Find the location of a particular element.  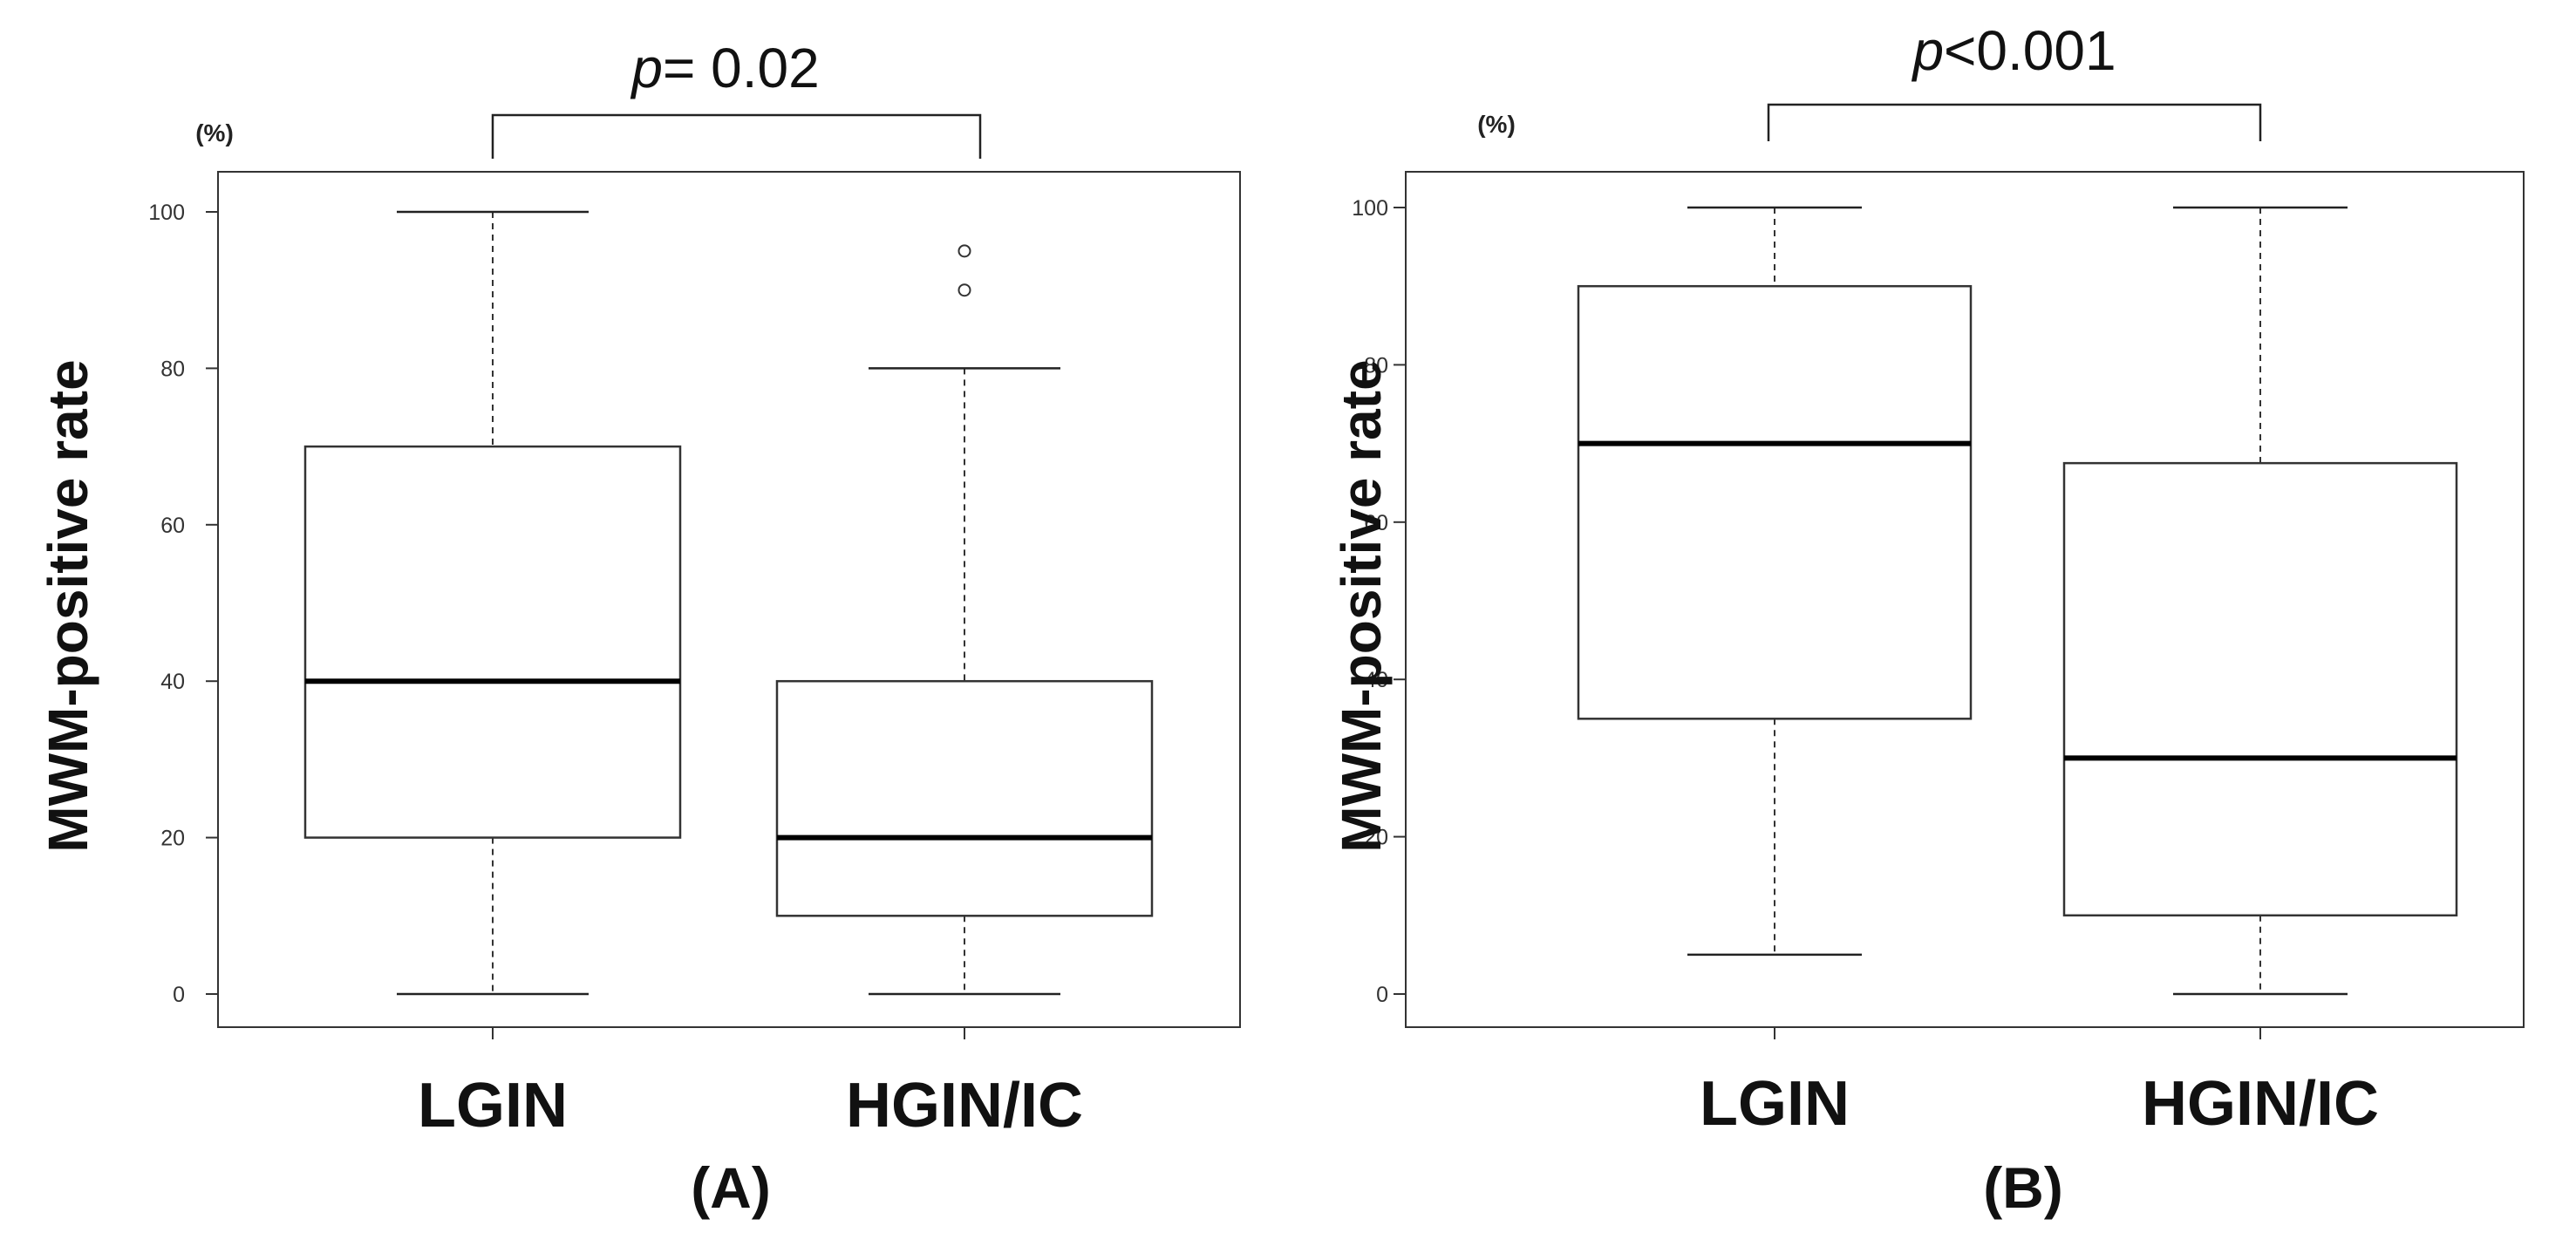

p-value-label: p= 0.02 is located at coordinates (725, 68).